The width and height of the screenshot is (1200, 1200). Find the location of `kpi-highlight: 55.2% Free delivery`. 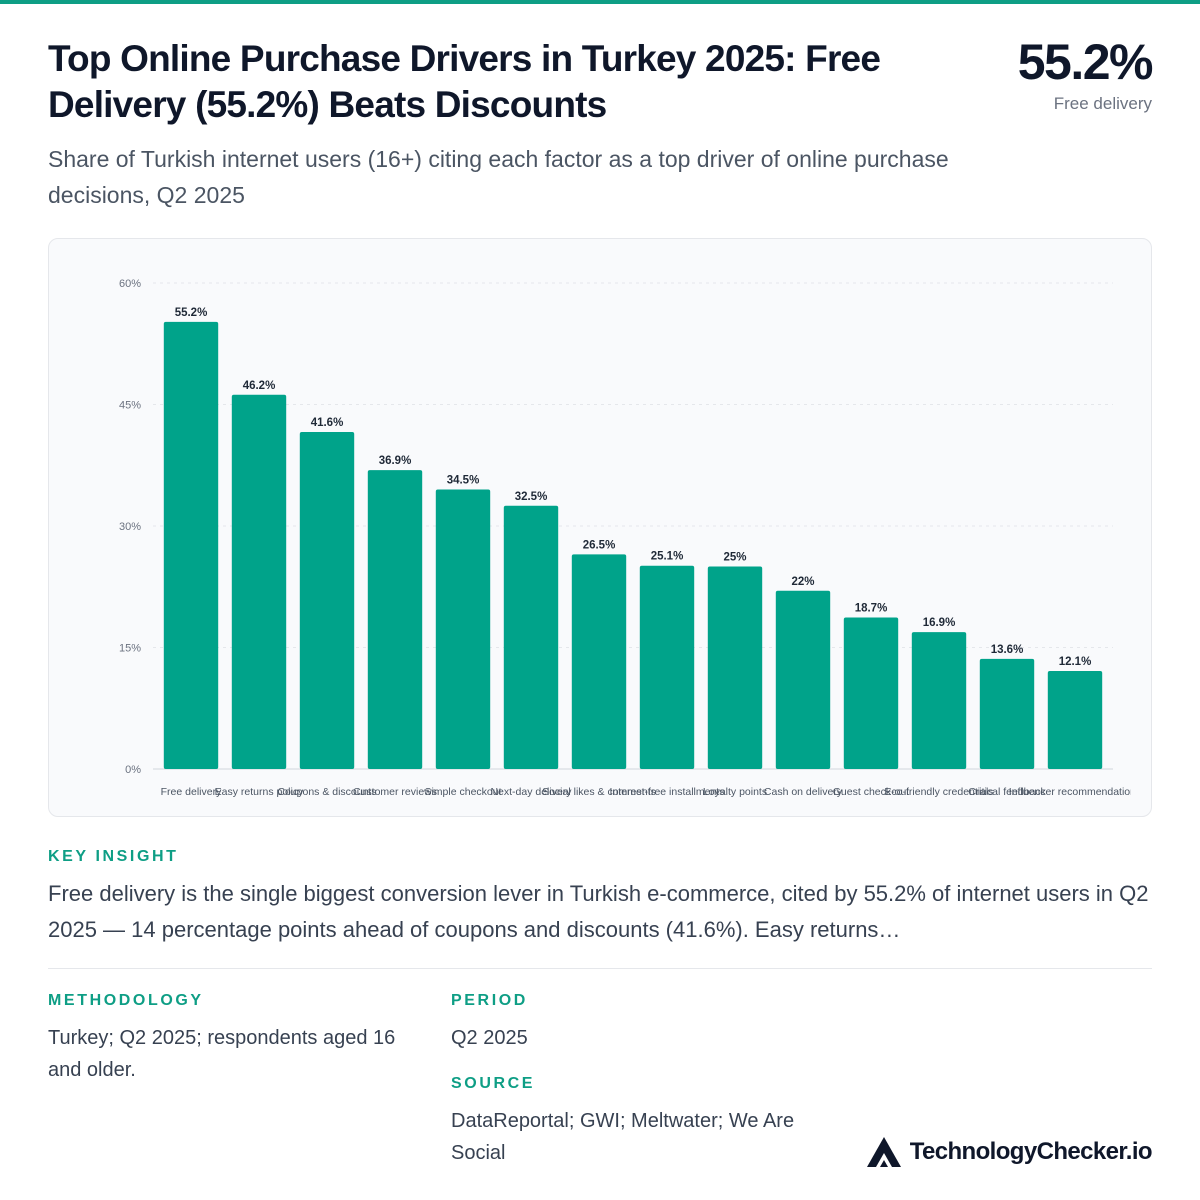

kpi-highlight: 55.2% Free delivery is located at coordinates (1085, 74).